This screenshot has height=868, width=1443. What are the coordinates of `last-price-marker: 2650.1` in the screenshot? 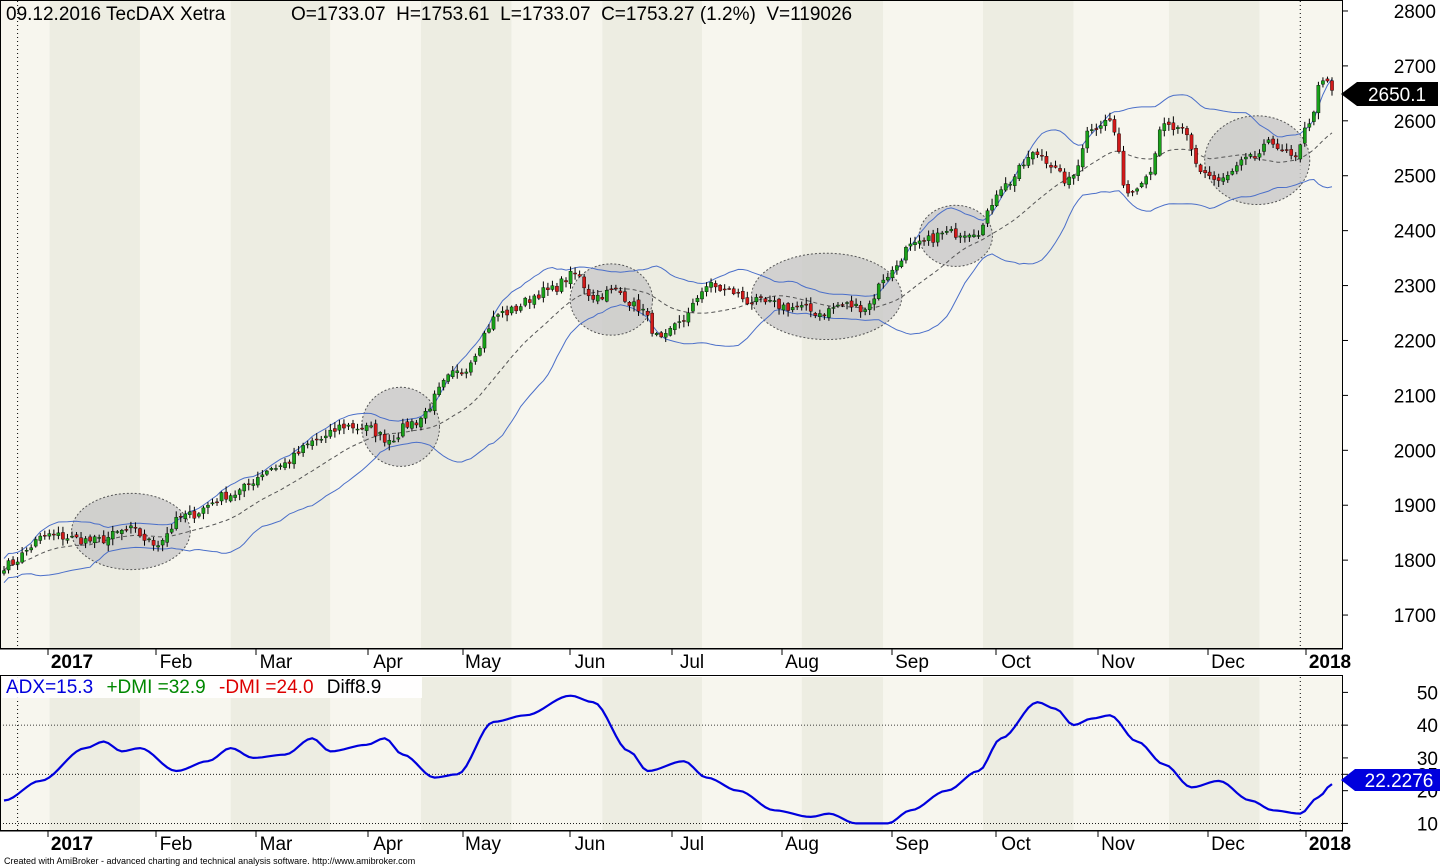 It's located at (1389, 94).